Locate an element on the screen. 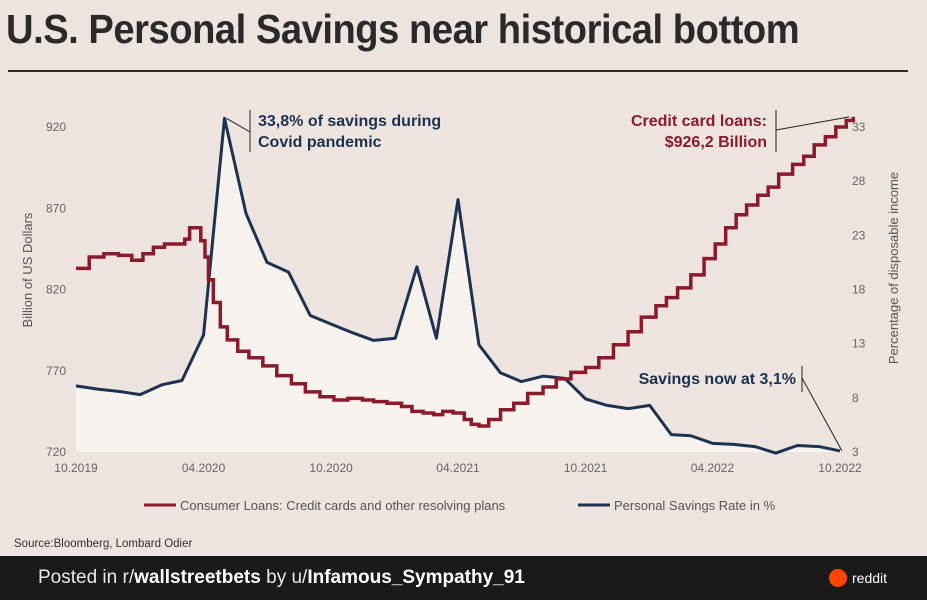 The width and height of the screenshot is (927, 600). y-right-tick-label: 33 is located at coordinates (859, 127).